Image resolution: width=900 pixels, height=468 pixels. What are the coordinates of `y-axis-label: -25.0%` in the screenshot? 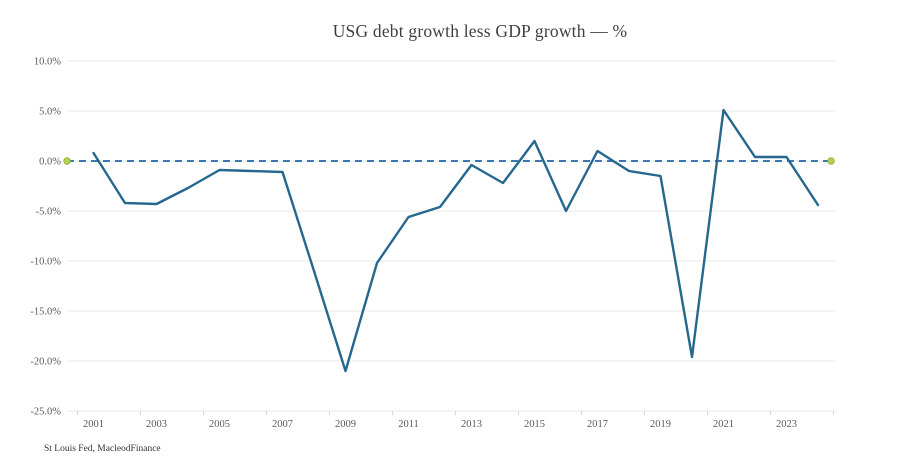 It's located at (45, 412).